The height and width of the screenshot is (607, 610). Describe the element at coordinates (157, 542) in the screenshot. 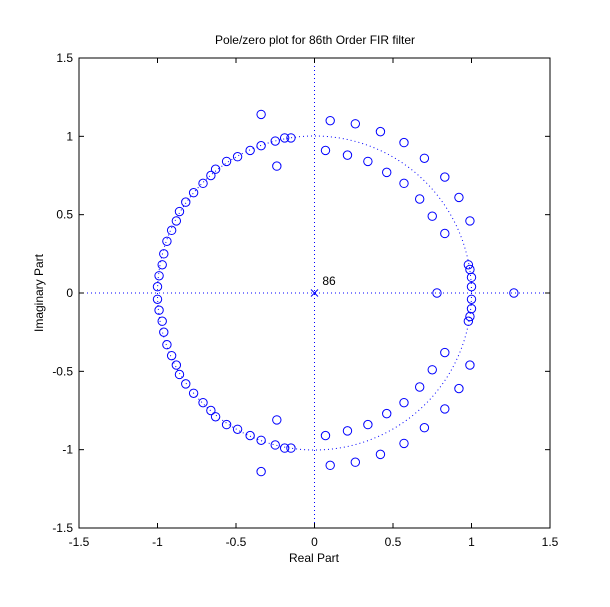

I see `x-tick-label: -1` at that location.